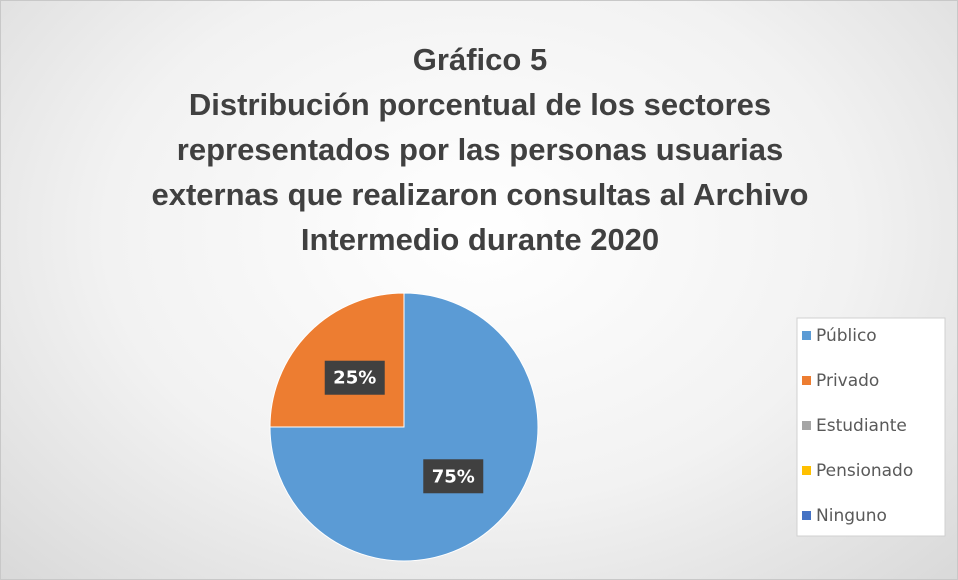  I want to click on legend-box, so click(871, 427).